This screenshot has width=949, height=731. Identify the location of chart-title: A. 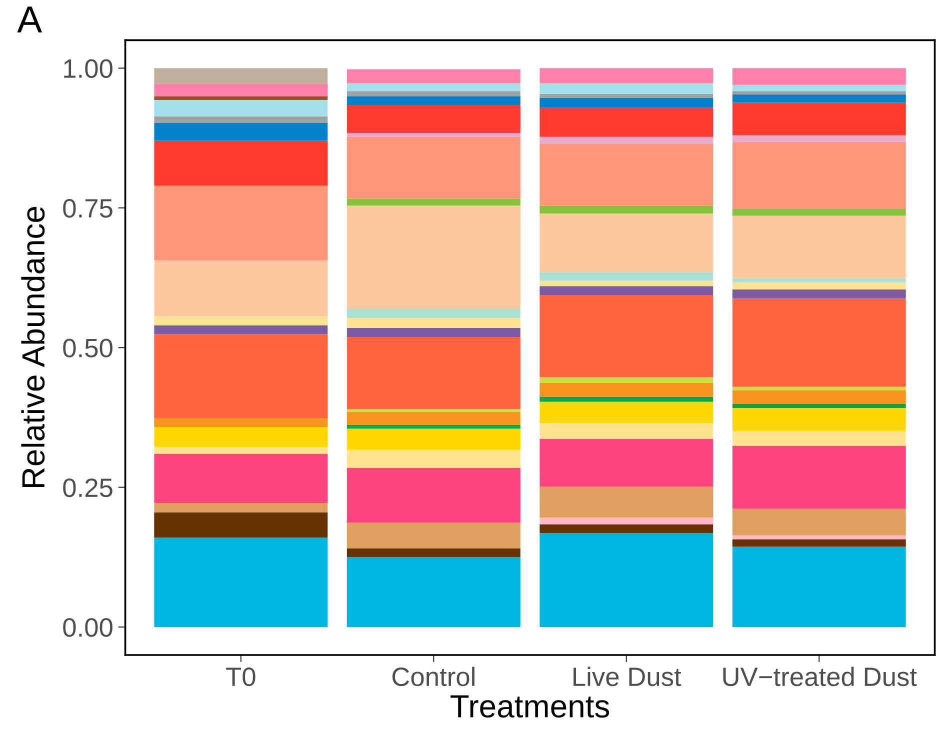
(29, 19).